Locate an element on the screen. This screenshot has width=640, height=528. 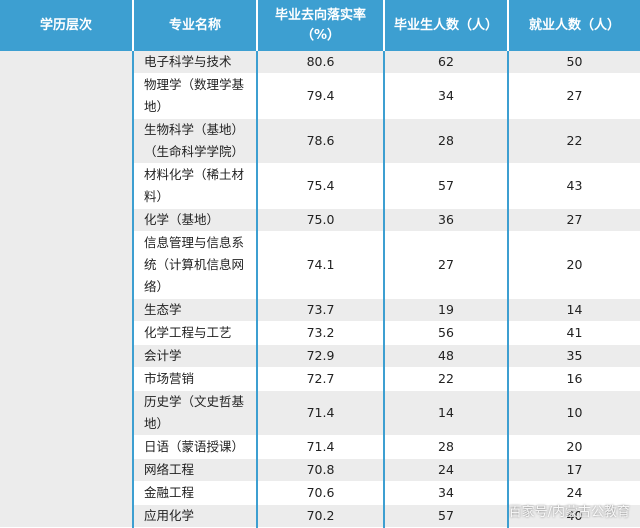
major-cell: 网络工程 is located at coordinates (195, 470).